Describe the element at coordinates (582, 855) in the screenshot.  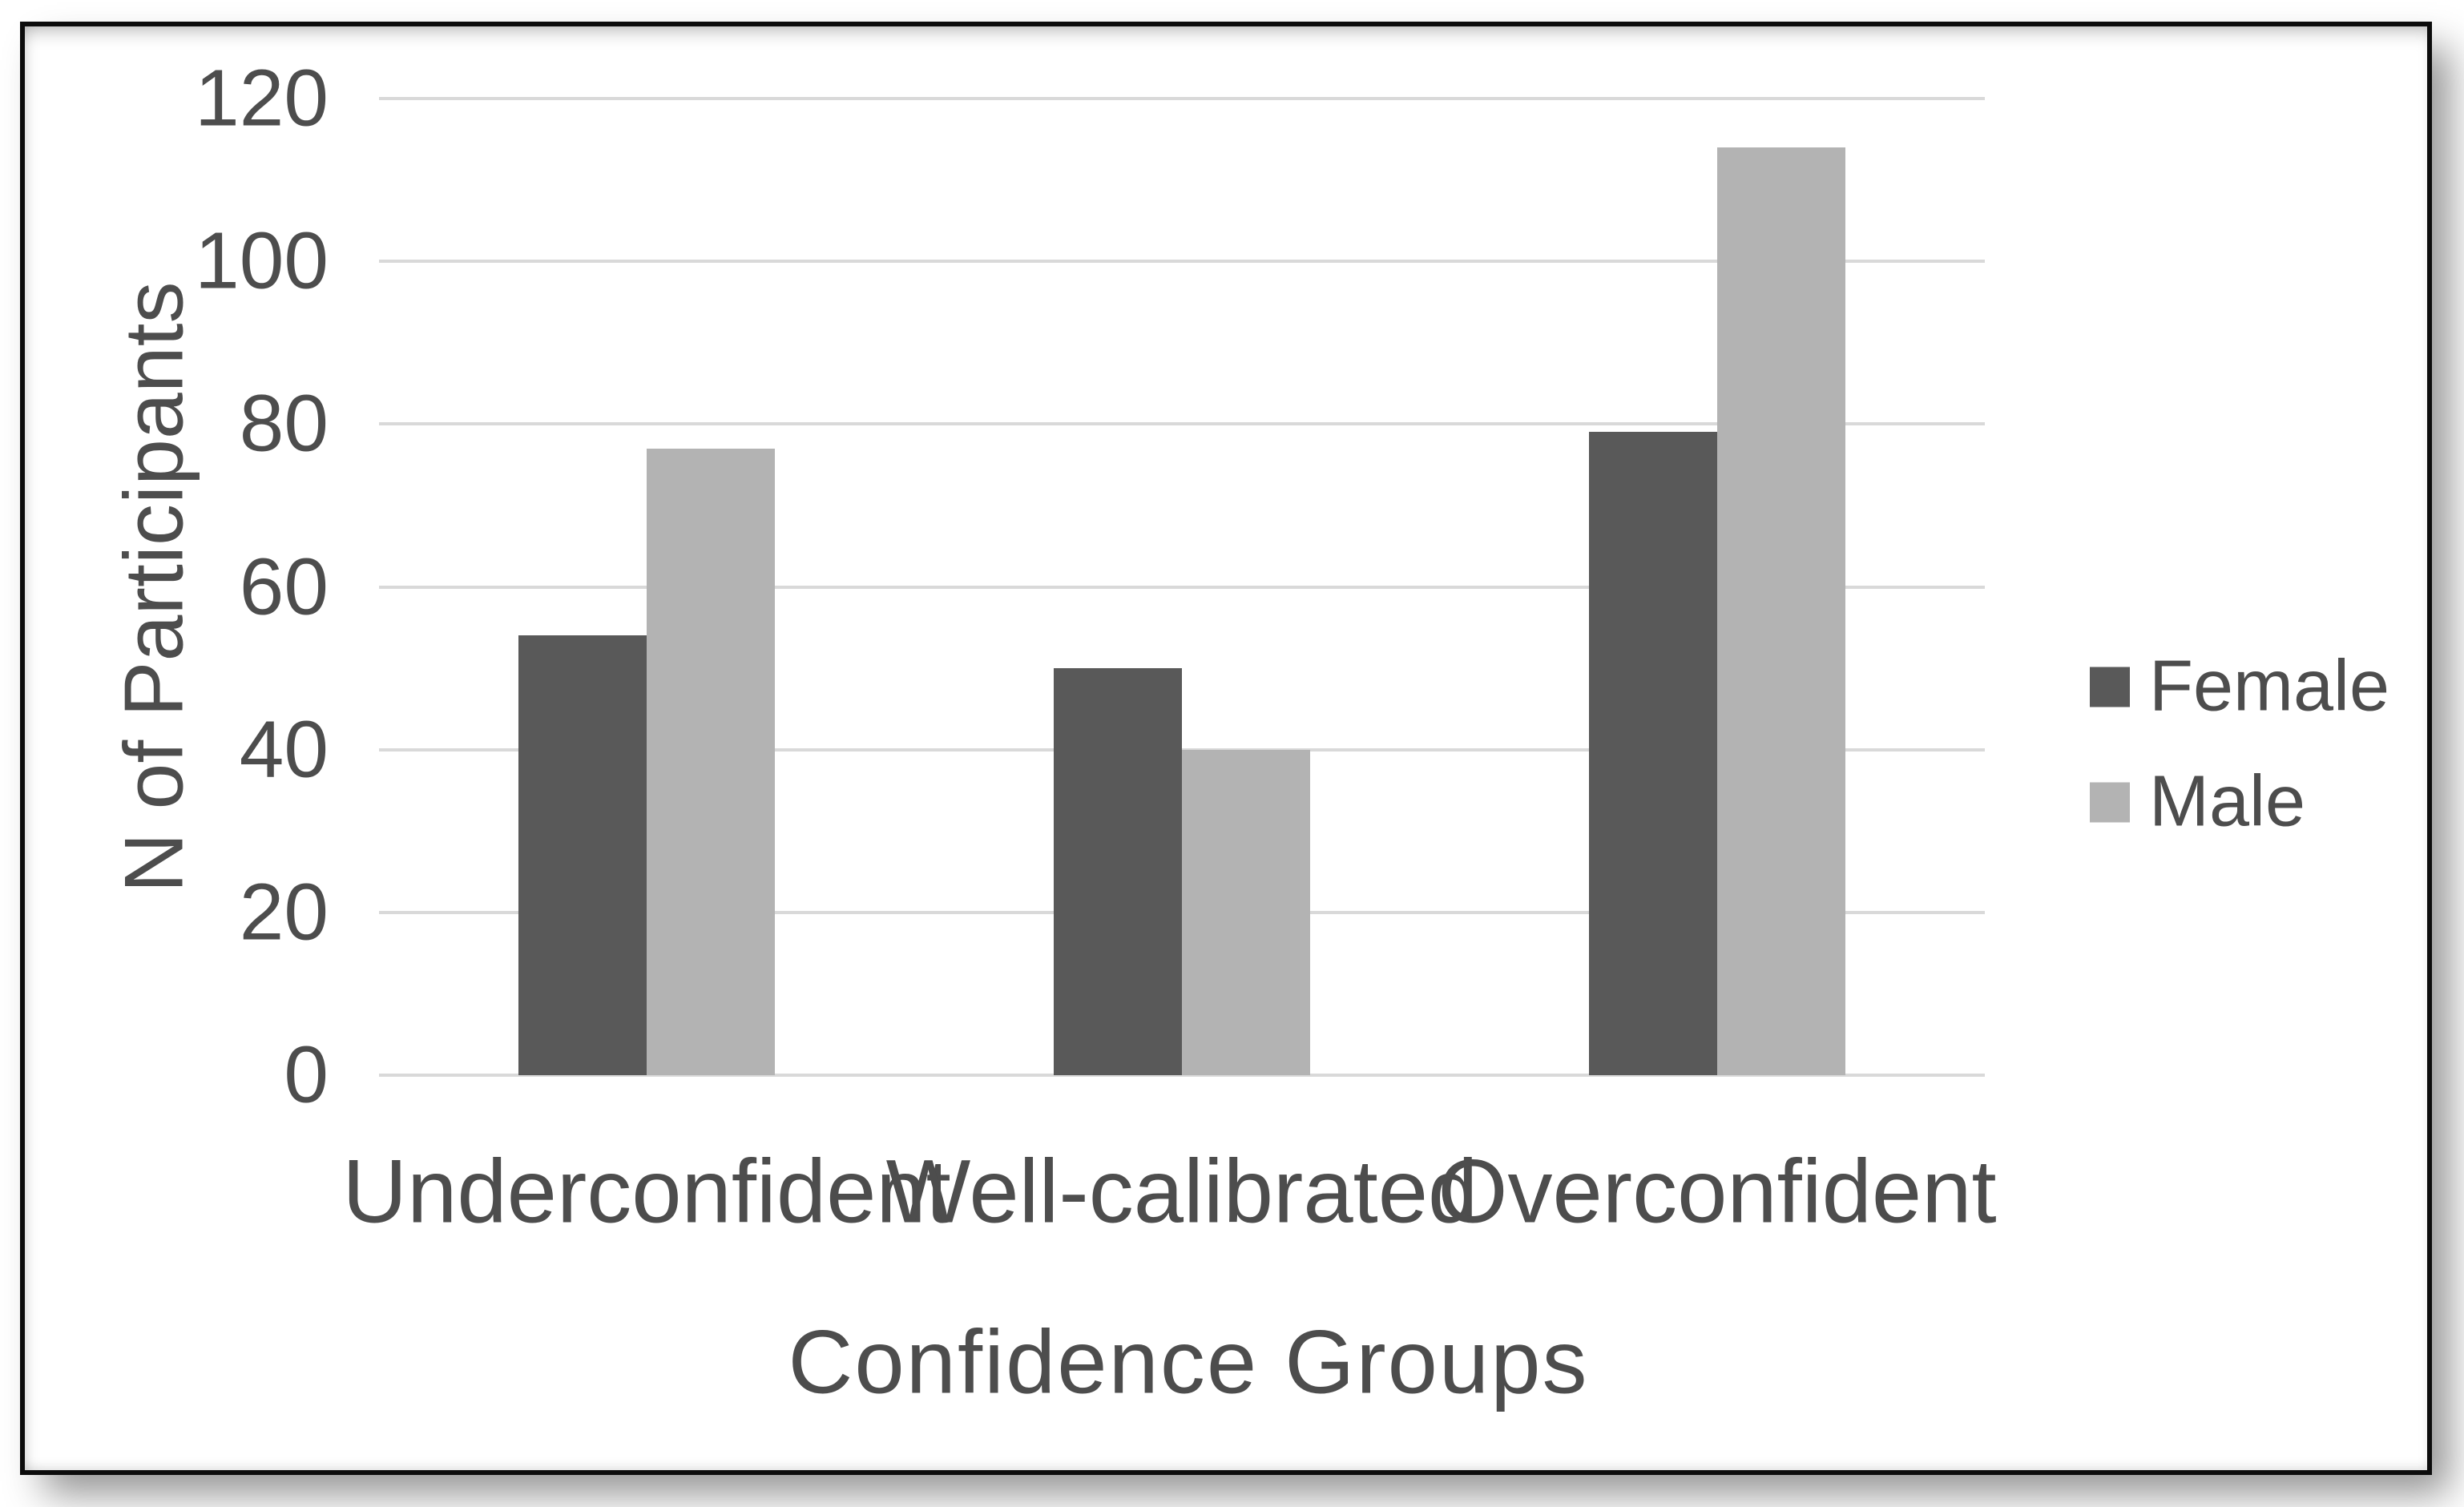
I see `bar-female-underconfident` at that location.